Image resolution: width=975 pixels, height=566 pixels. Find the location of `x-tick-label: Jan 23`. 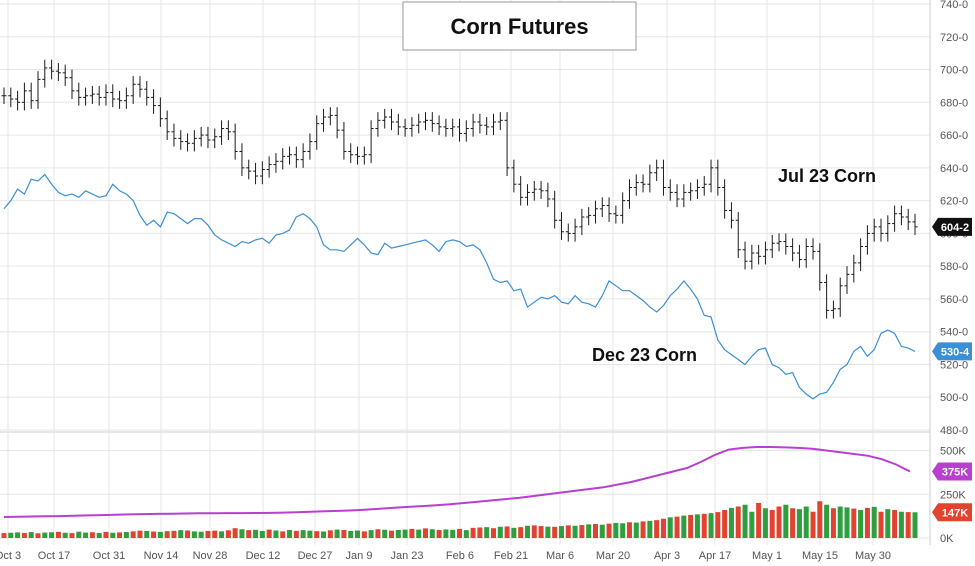

x-tick-label: Jan 23 is located at coordinates (406, 556).